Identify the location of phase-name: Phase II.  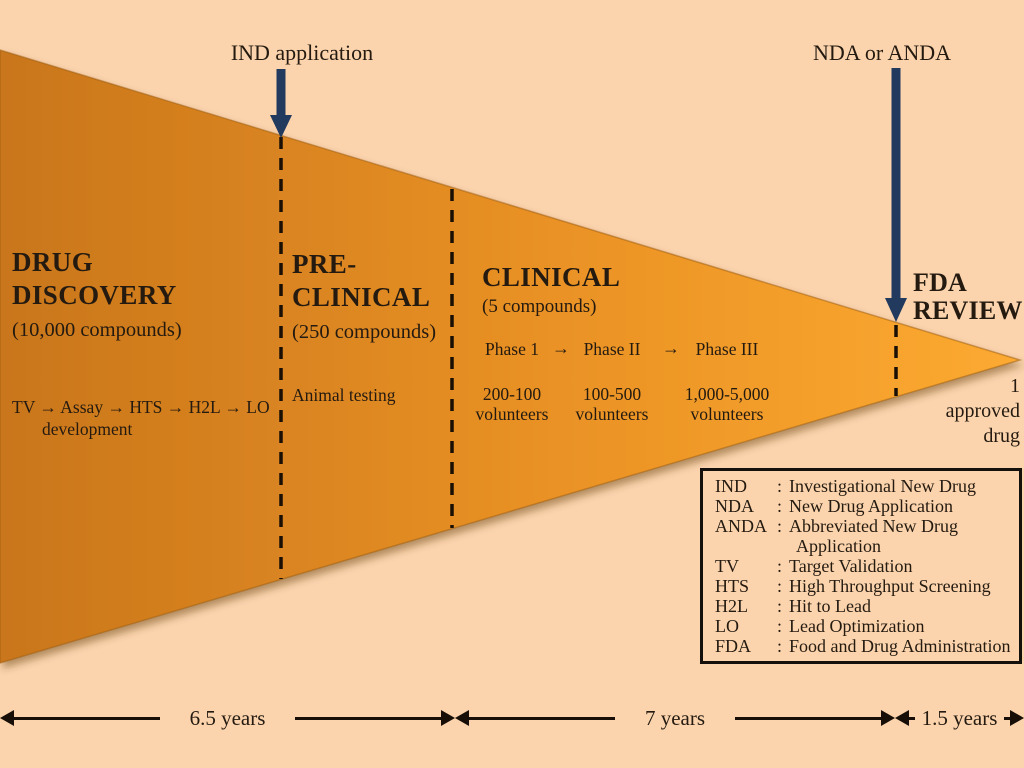
(612, 349).